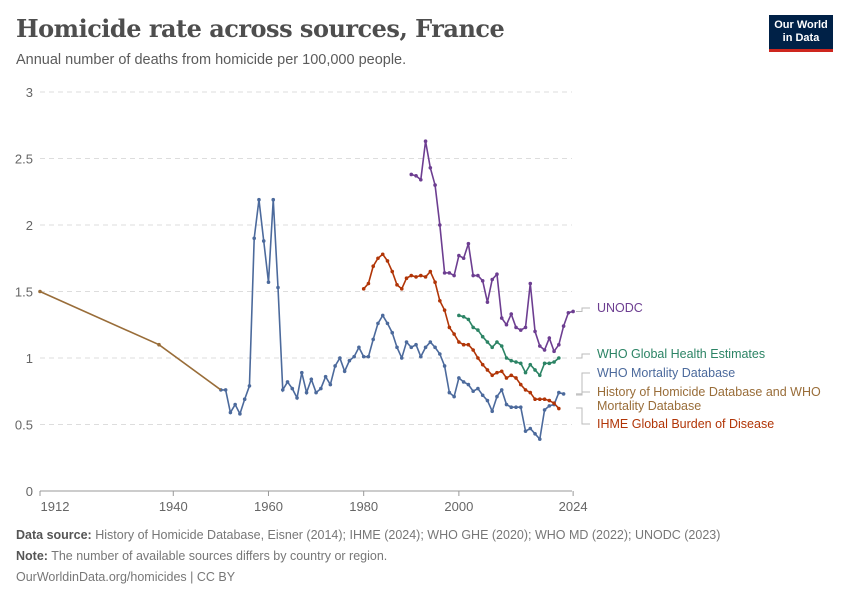 This screenshot has height=600, width=850. Describe the element at coordinates (24, 292) in the screenshot. I see `y-tick-label: 1.5` at that location.